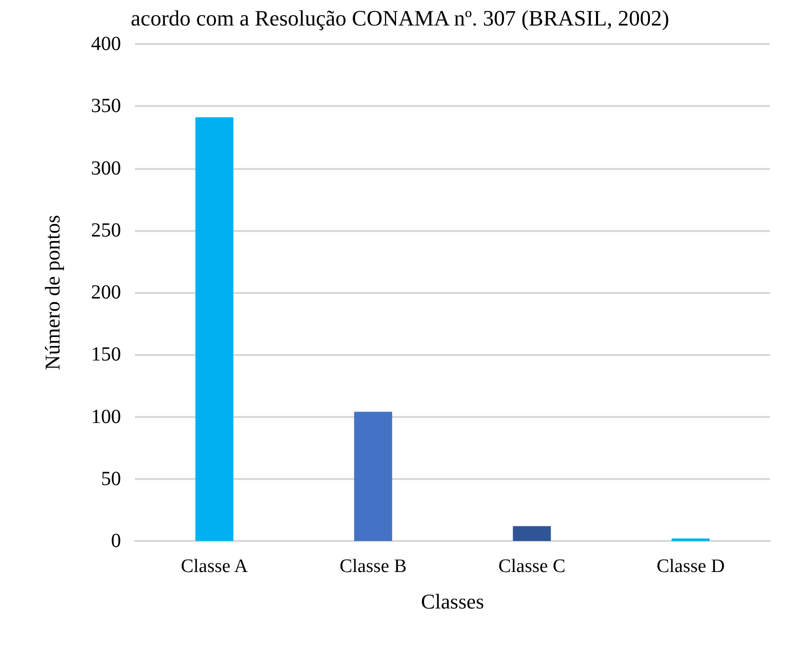  What do you see at coordinates (106, 44) in the screenshot?
I see `y-tick-label: 400` at bounding box center [106, 44].